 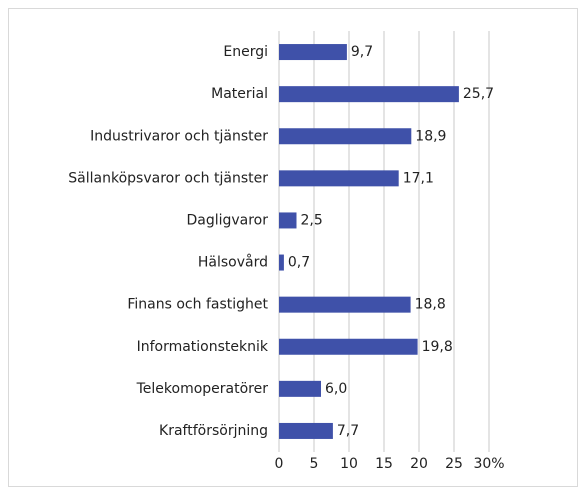 What do you see at coordinates (454, 464) in the screenshot?
I see `x-tick-label: 25` at bounding box center [454, 464].